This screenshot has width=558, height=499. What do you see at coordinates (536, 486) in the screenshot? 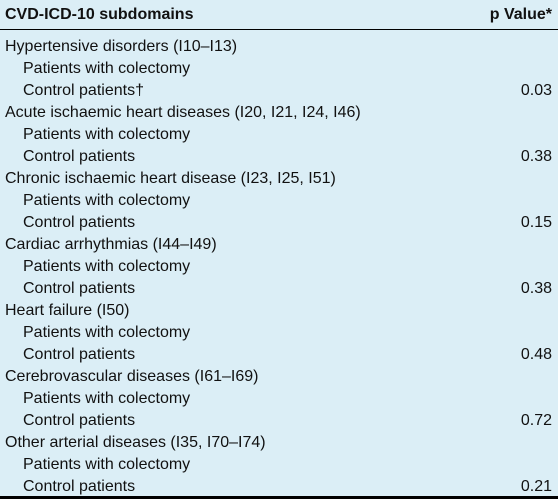
I see `p-value: 0.21` at bounding box center [536, 486].